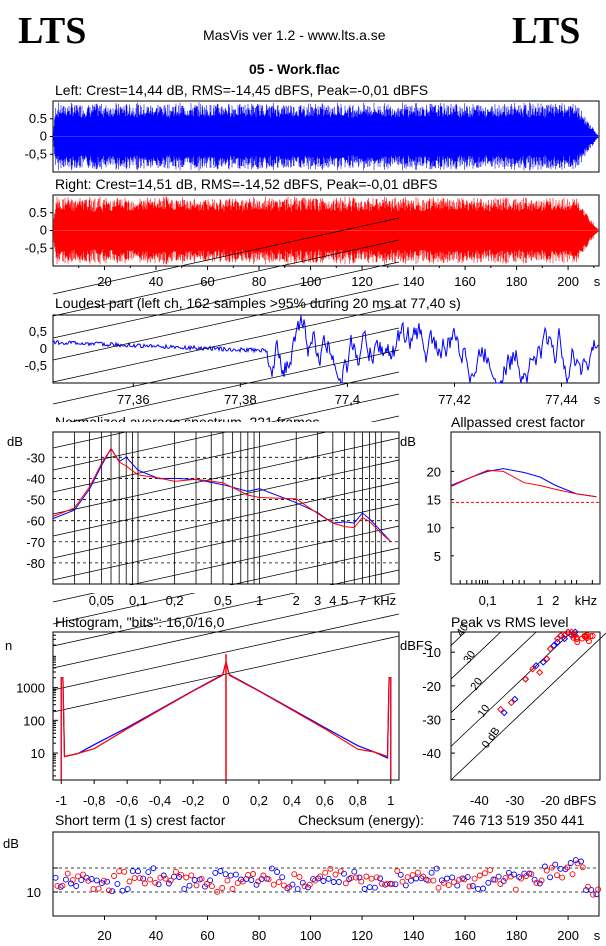 The height and width of the screenshot is (946, 606). I want to click on app-title: MasVis ver 1.2 - www.lts.a.se, so click(294, 35).